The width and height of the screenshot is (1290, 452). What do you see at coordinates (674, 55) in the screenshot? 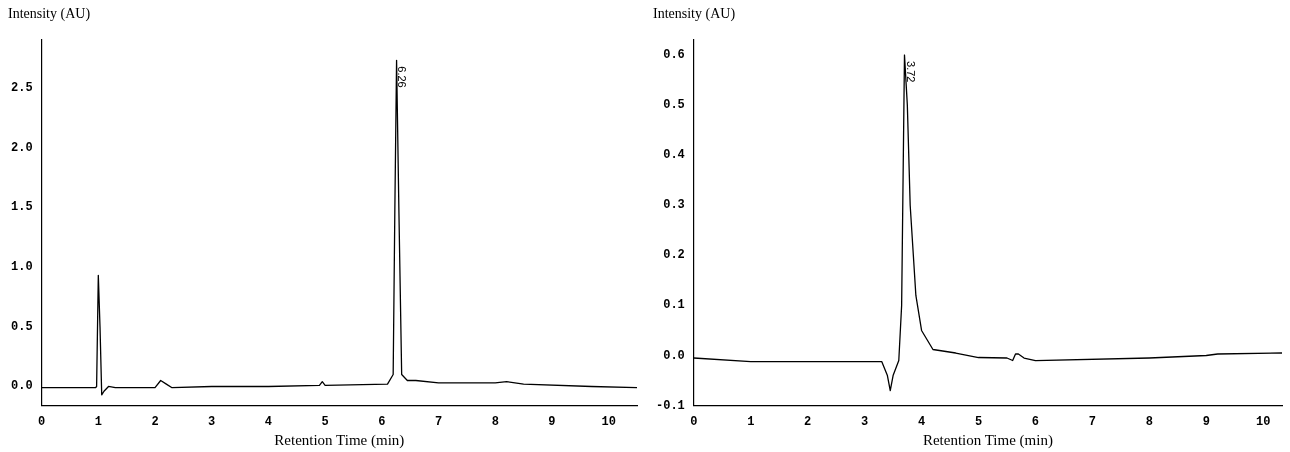
I see `y-tick-label: 0.6` at bounding box center [674, 55].